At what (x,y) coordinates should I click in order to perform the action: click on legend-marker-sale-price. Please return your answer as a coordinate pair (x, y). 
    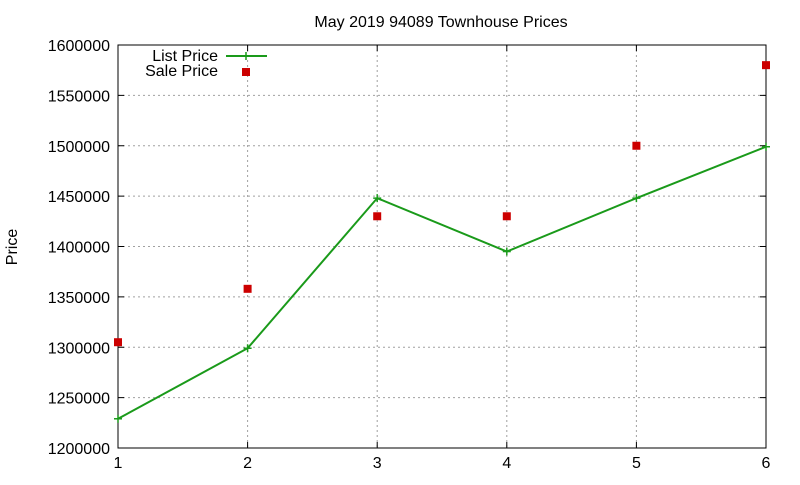
    Looking at the image, I should click on (246, 72).